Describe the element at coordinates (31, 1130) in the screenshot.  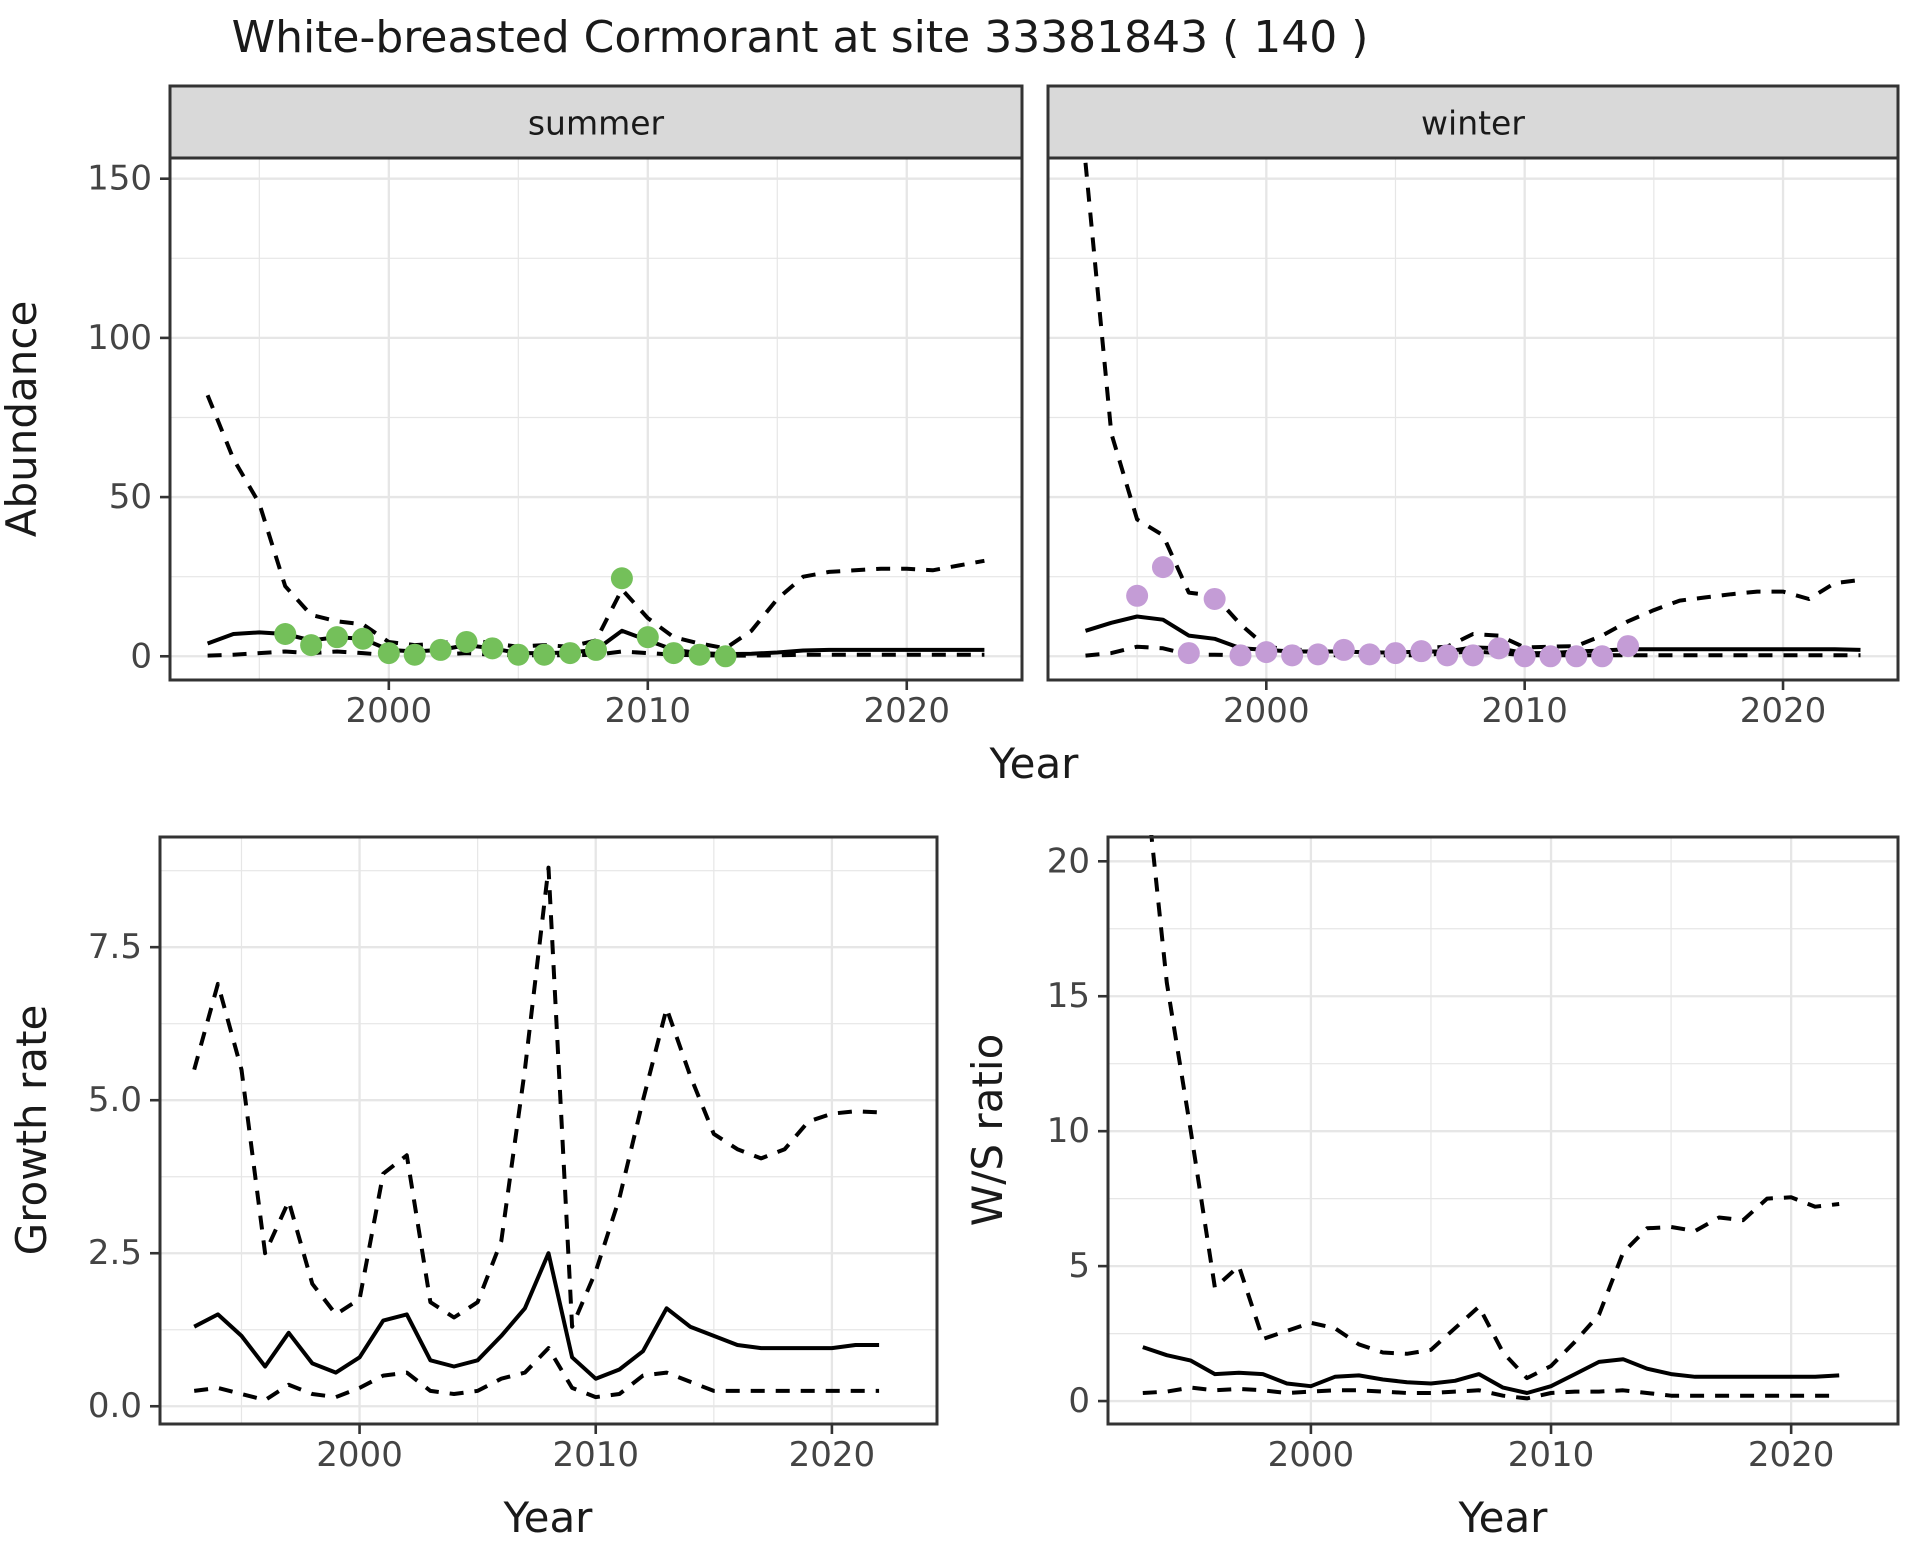
I see `y-axis-title: Growth rate` at that location.